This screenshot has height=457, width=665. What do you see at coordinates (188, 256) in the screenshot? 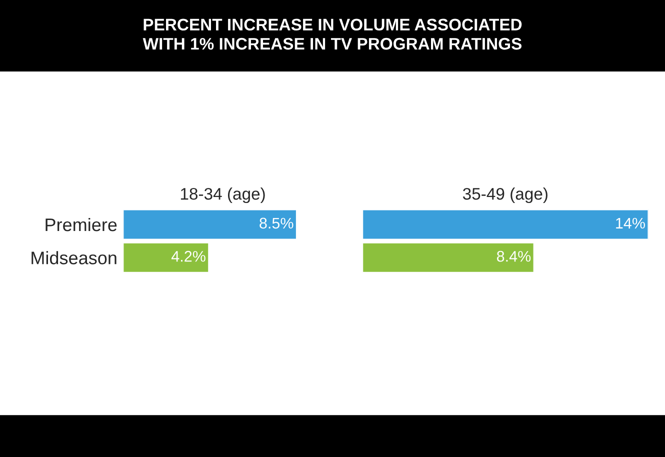
I see `data-label: 4.2%` at bounding box center [188, 256].